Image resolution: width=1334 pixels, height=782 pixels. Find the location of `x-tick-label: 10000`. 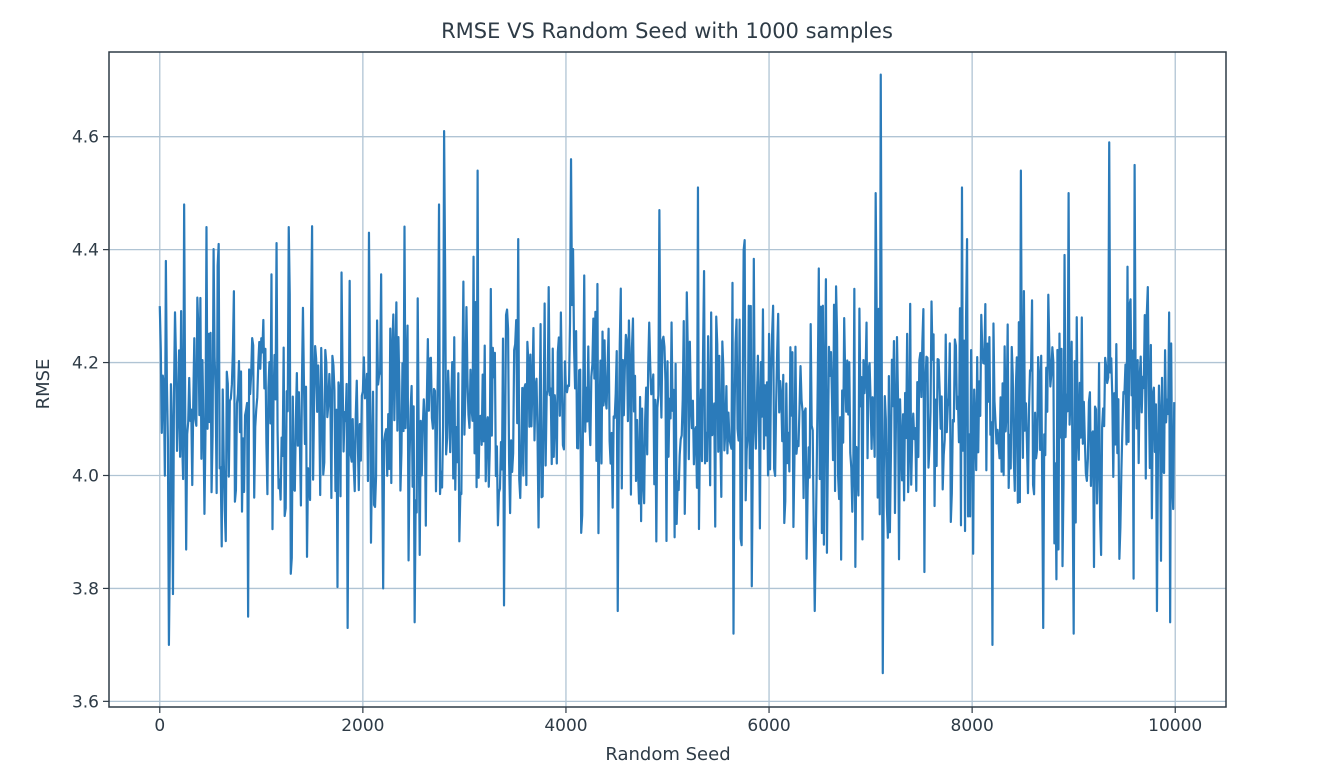

x-tick-label: 10000 is located at coordinates (1175, 726).